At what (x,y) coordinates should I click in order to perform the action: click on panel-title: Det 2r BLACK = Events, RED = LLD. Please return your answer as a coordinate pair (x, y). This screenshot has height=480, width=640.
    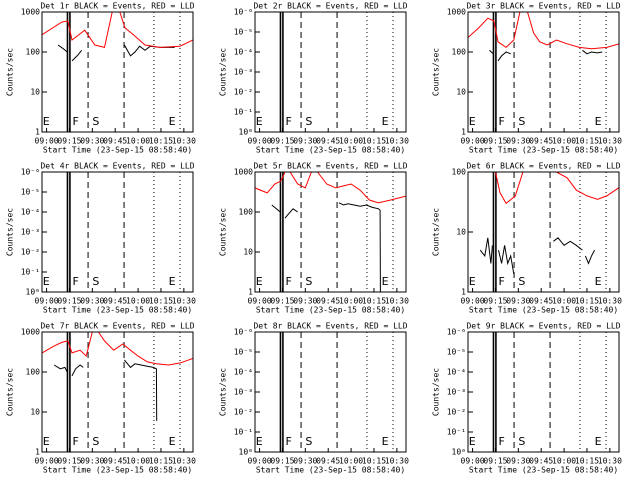
    Looking at the image, I should click on (330, 6).